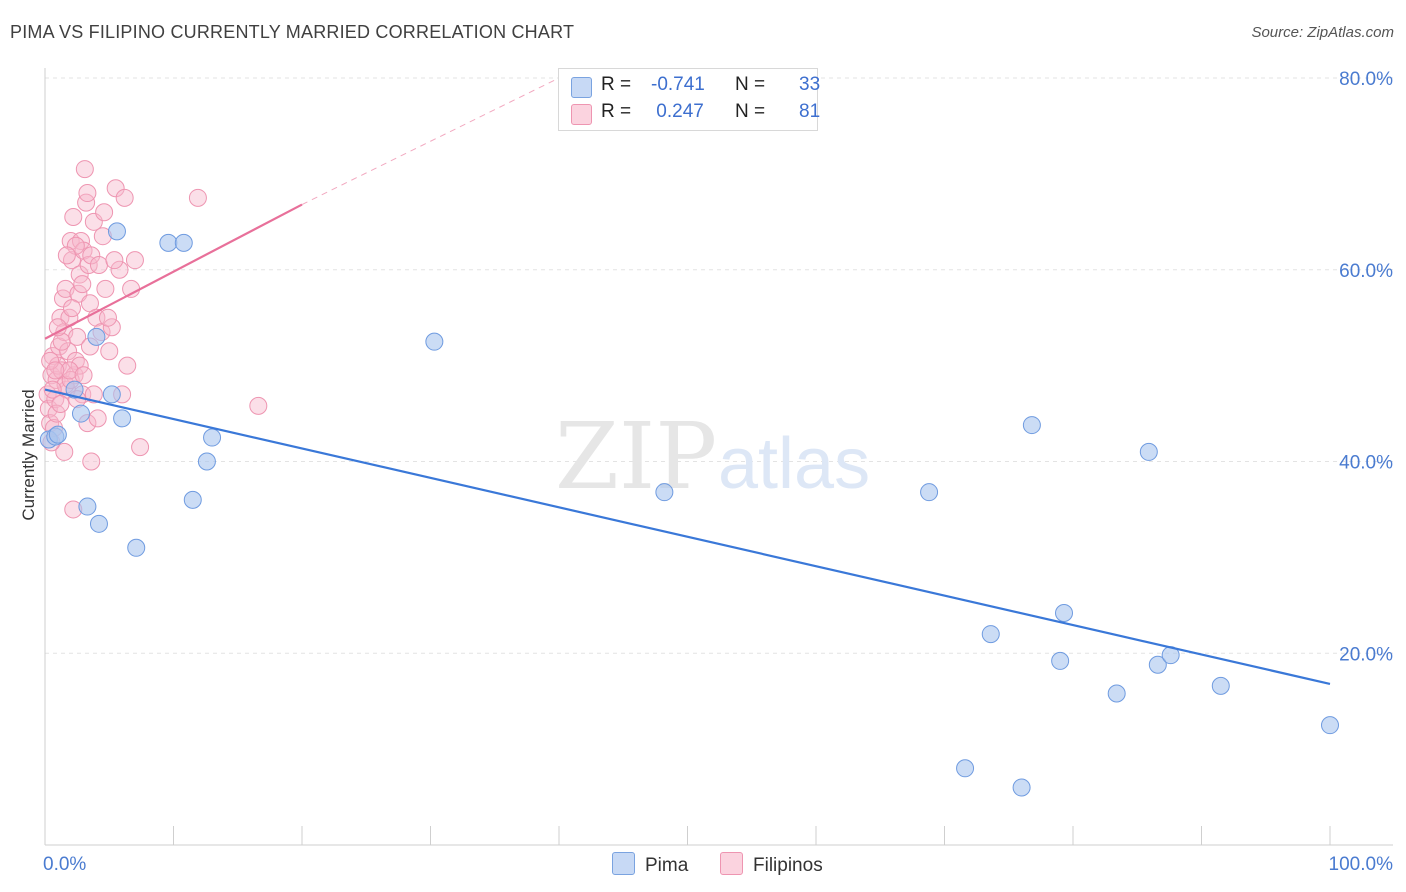  Describe the element at coordinates (750, 84) in the screenshot. I see `legend-n-label: N =` at that location.